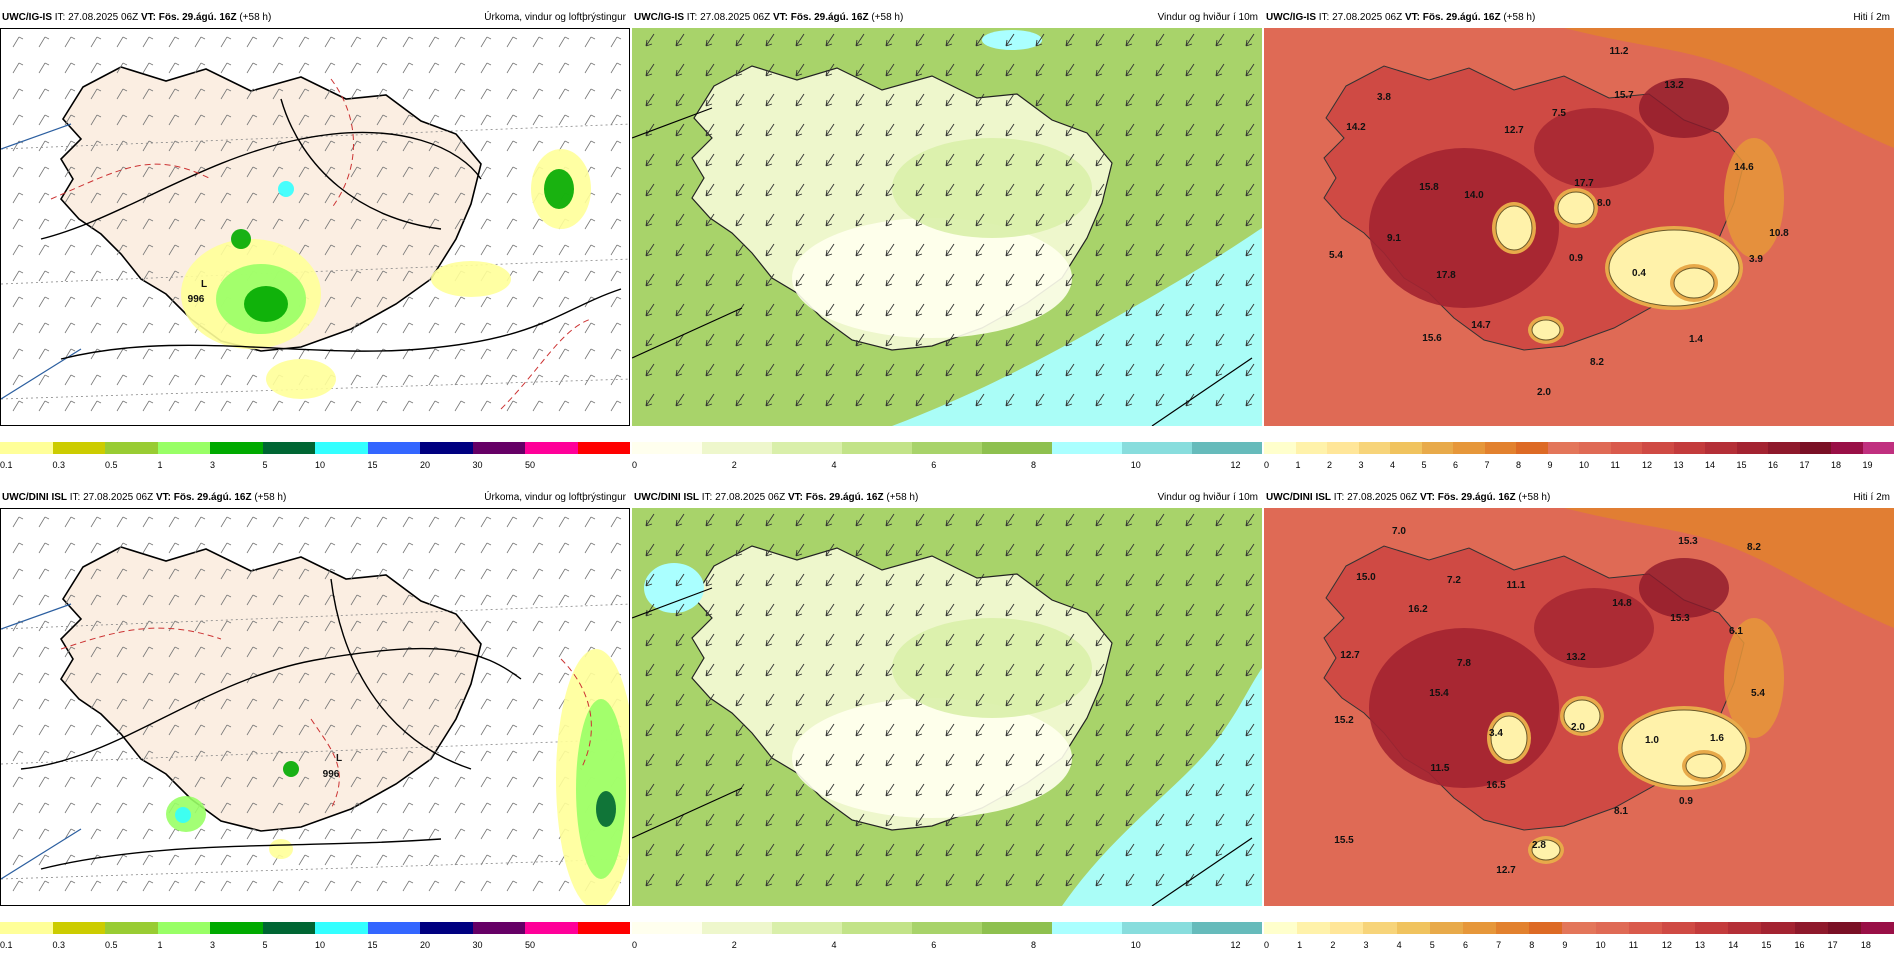  I want to click on low-pressure-marker: L, so click(204, 284).